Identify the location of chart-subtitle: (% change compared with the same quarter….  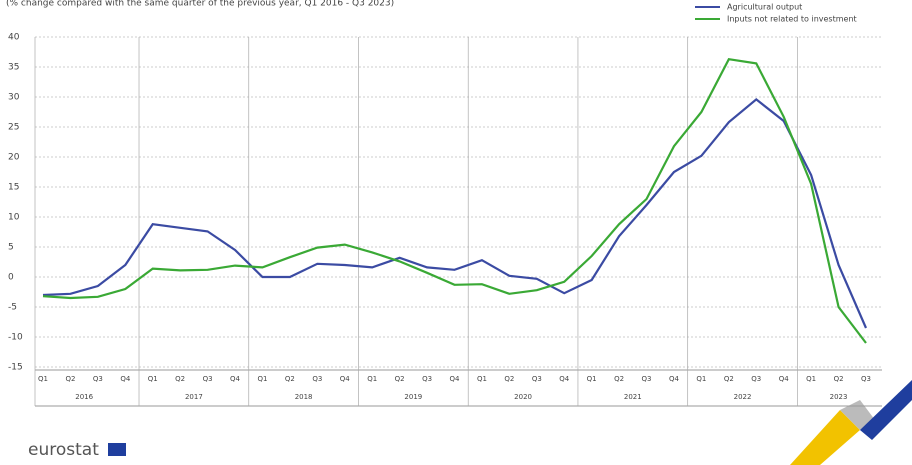
(200, 4).